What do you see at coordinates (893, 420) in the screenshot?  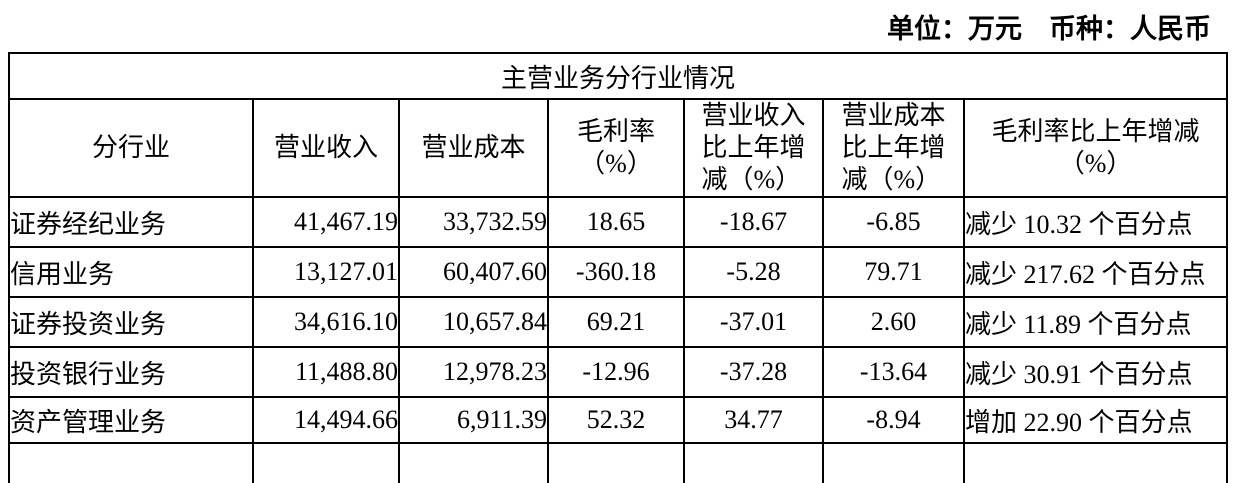 I see `cell-cost-change: -8.94` at bounding box center [893, 420].